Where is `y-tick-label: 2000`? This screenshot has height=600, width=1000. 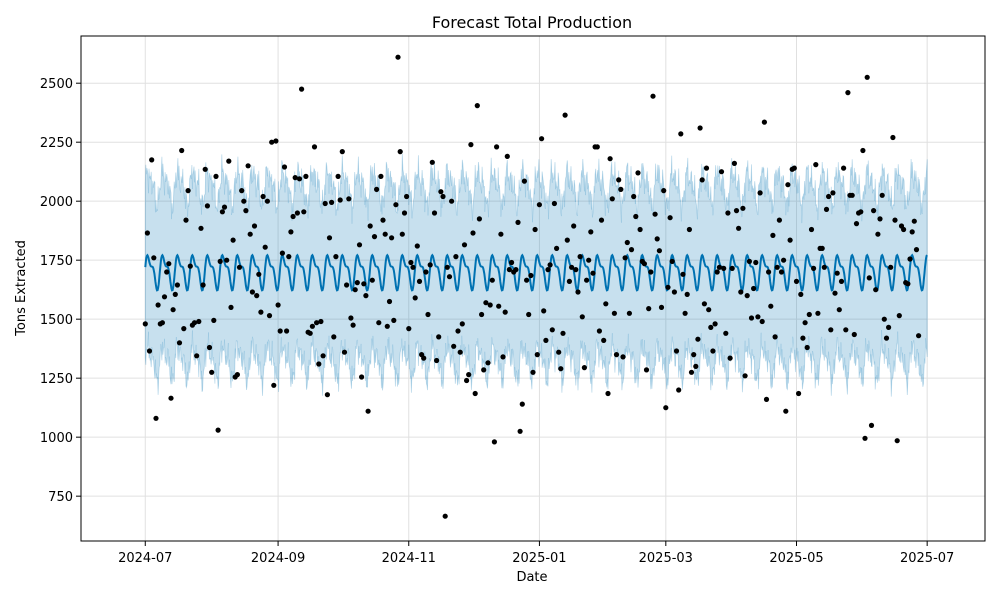
y-tick-label: 2000 is located at coordinates (56, 202).